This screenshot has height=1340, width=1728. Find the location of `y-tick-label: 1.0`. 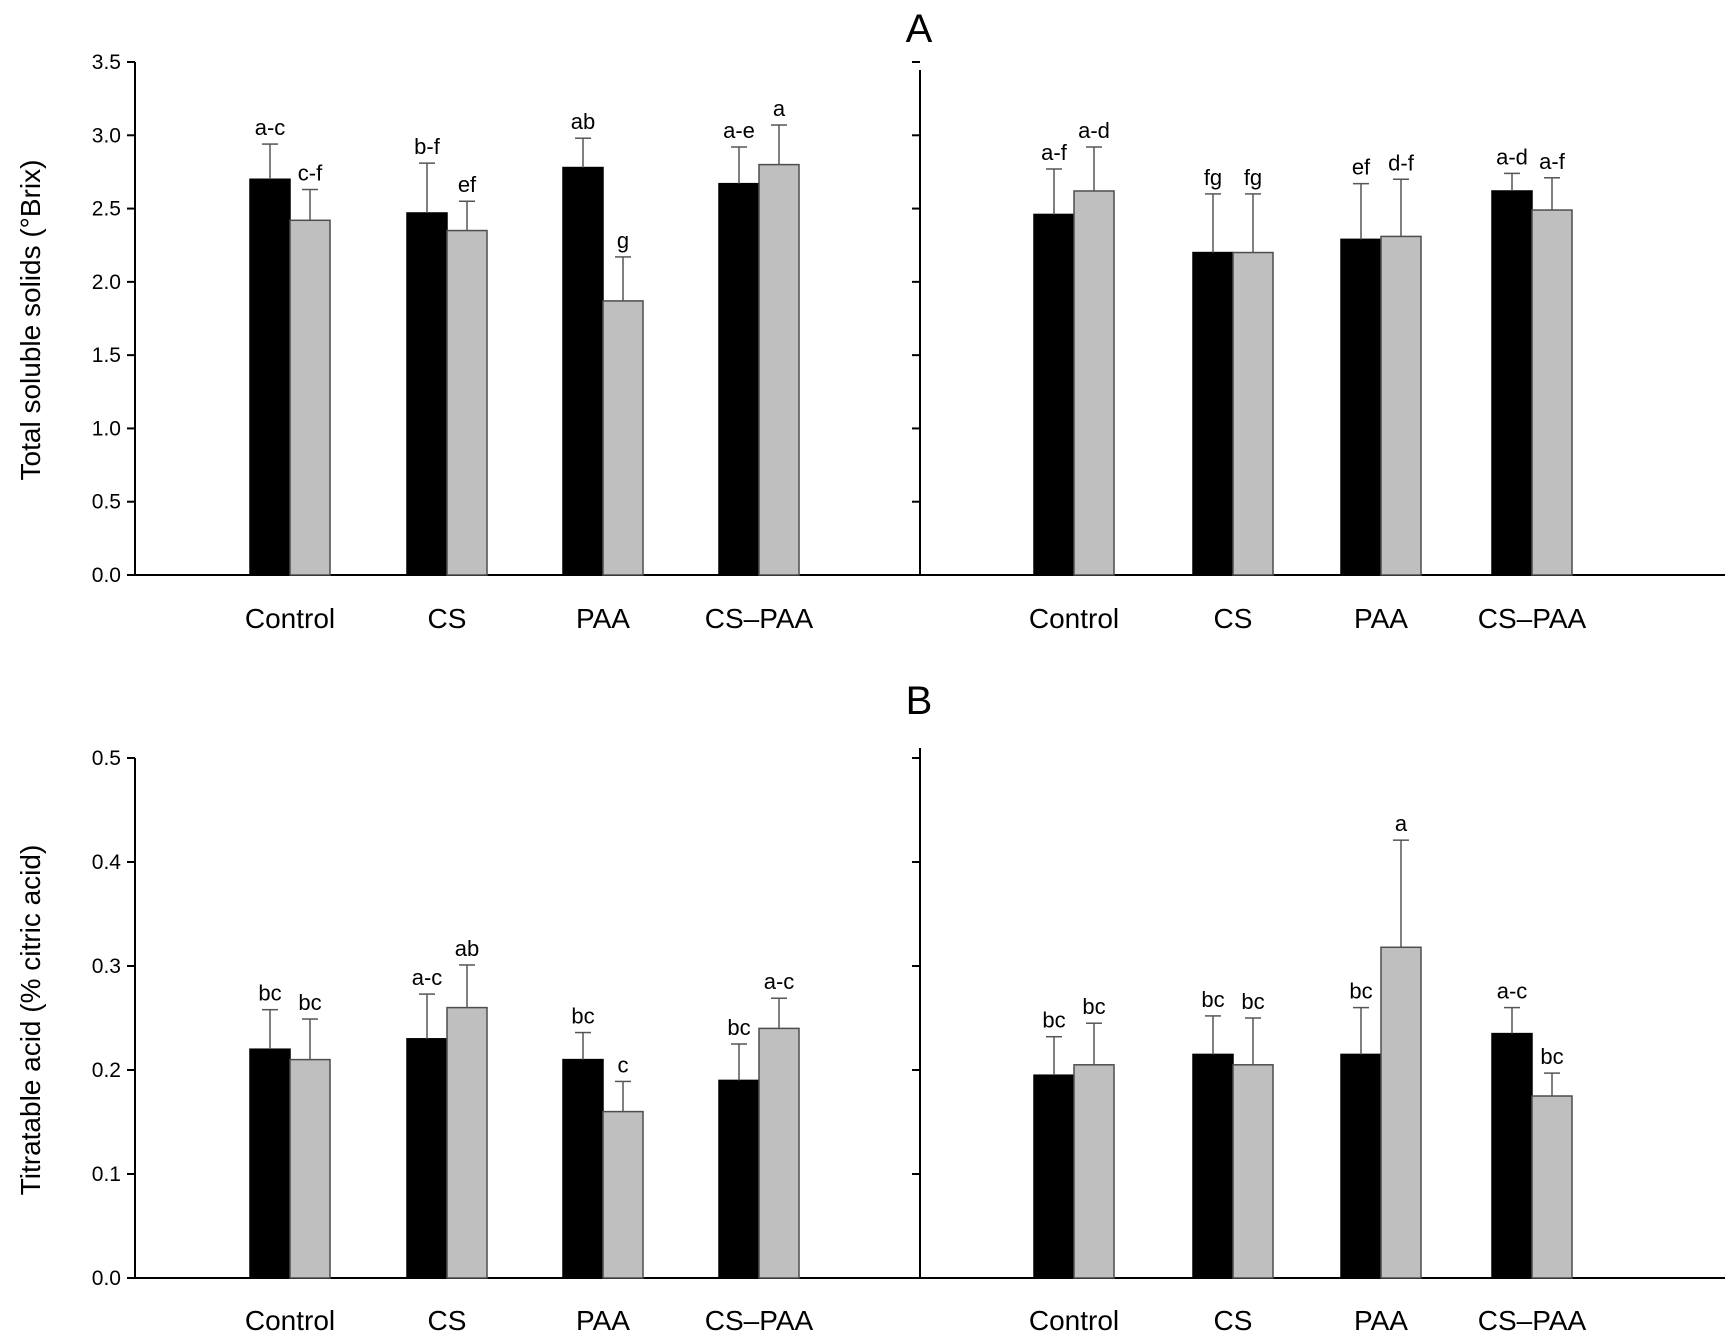

y-tick-label: 1.0 is located at coordinates (106, 428).